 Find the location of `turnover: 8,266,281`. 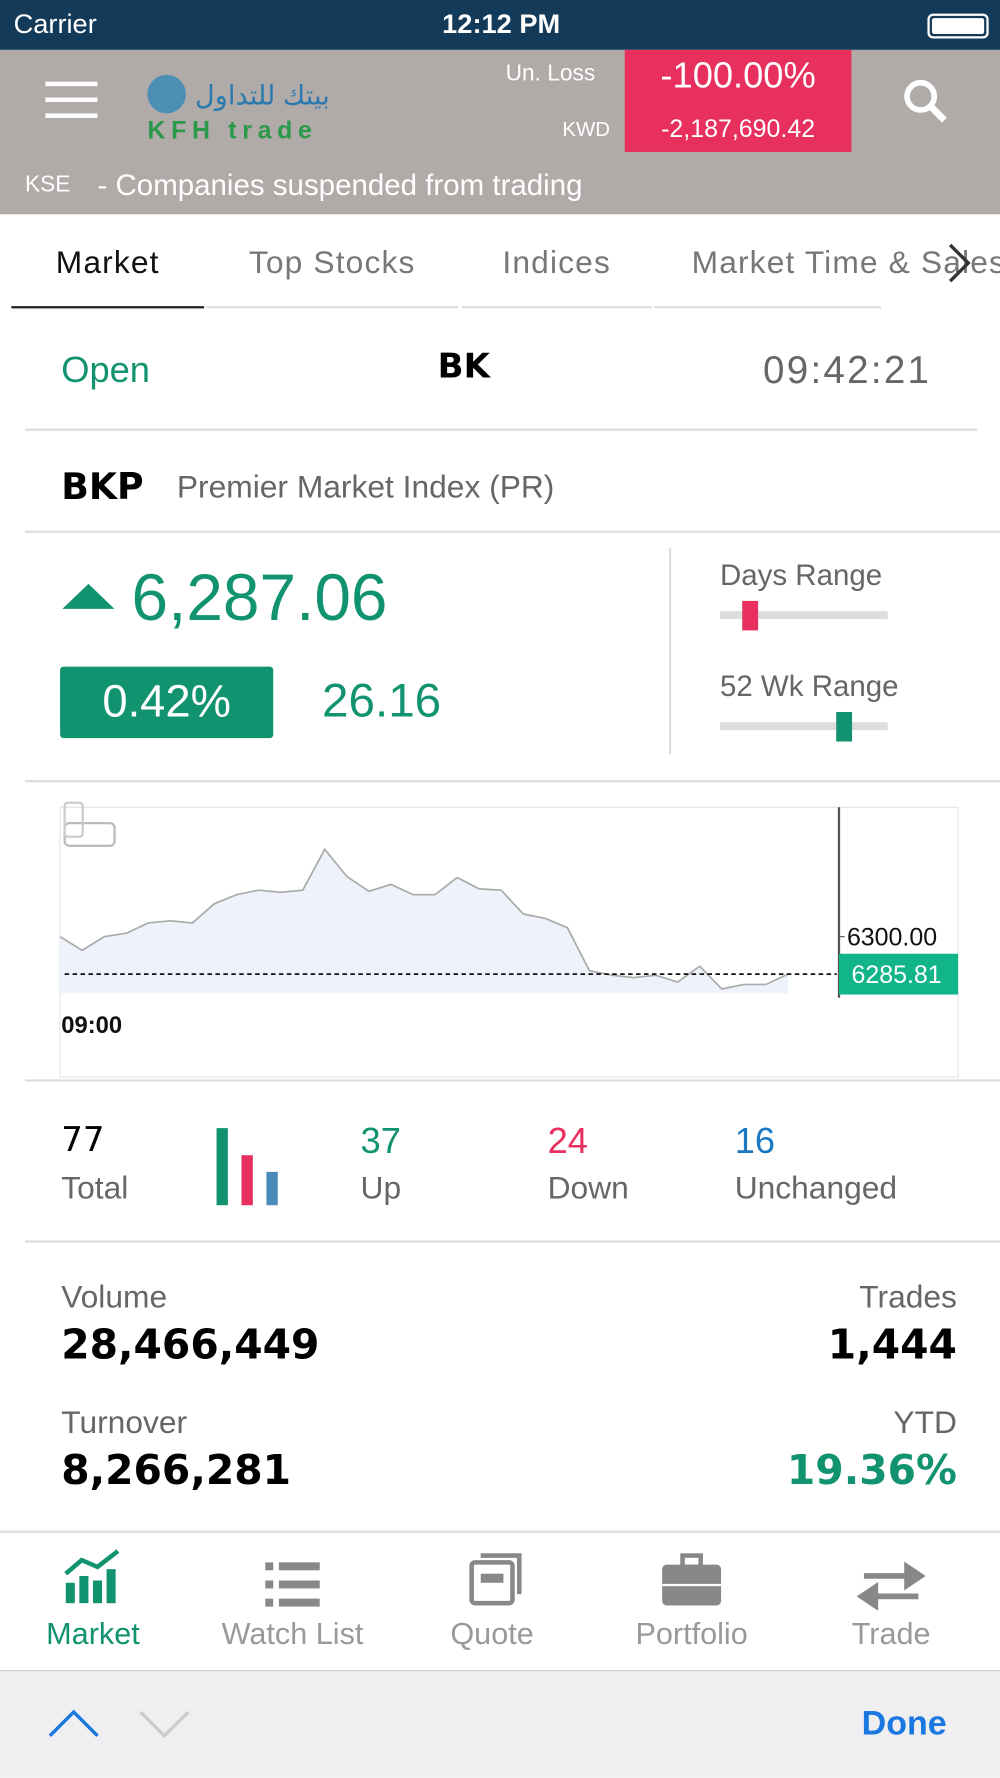

turnover: 8,266,281 is located at coordinates (176, 1471).